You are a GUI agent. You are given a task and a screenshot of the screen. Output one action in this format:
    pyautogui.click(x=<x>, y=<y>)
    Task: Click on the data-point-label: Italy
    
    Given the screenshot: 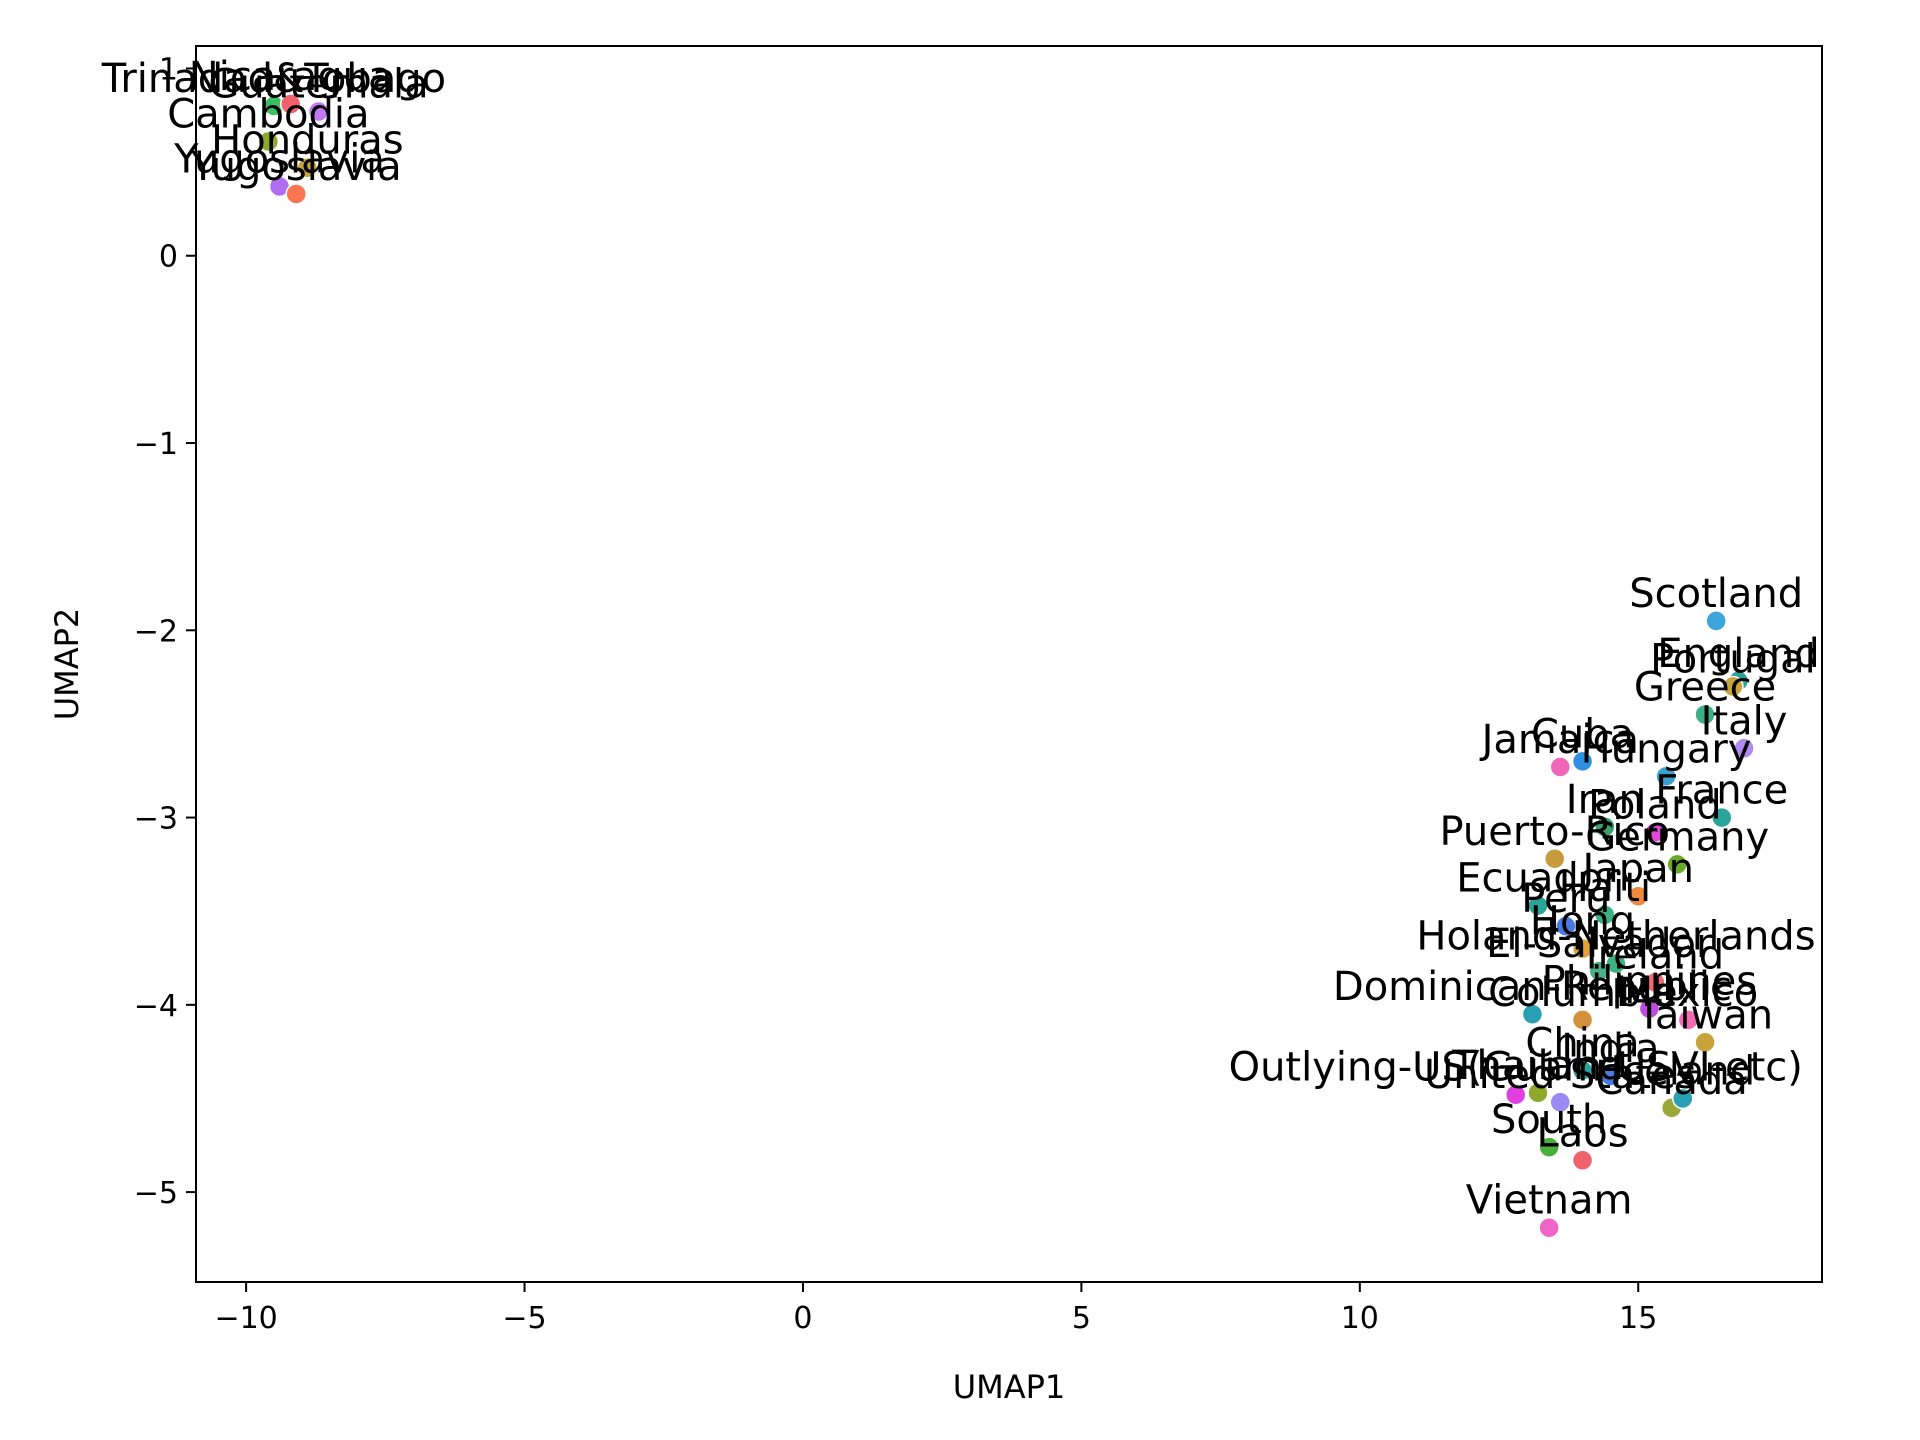 What is the action you would take?
    pyautogui.click(x=1744, y=721)
    